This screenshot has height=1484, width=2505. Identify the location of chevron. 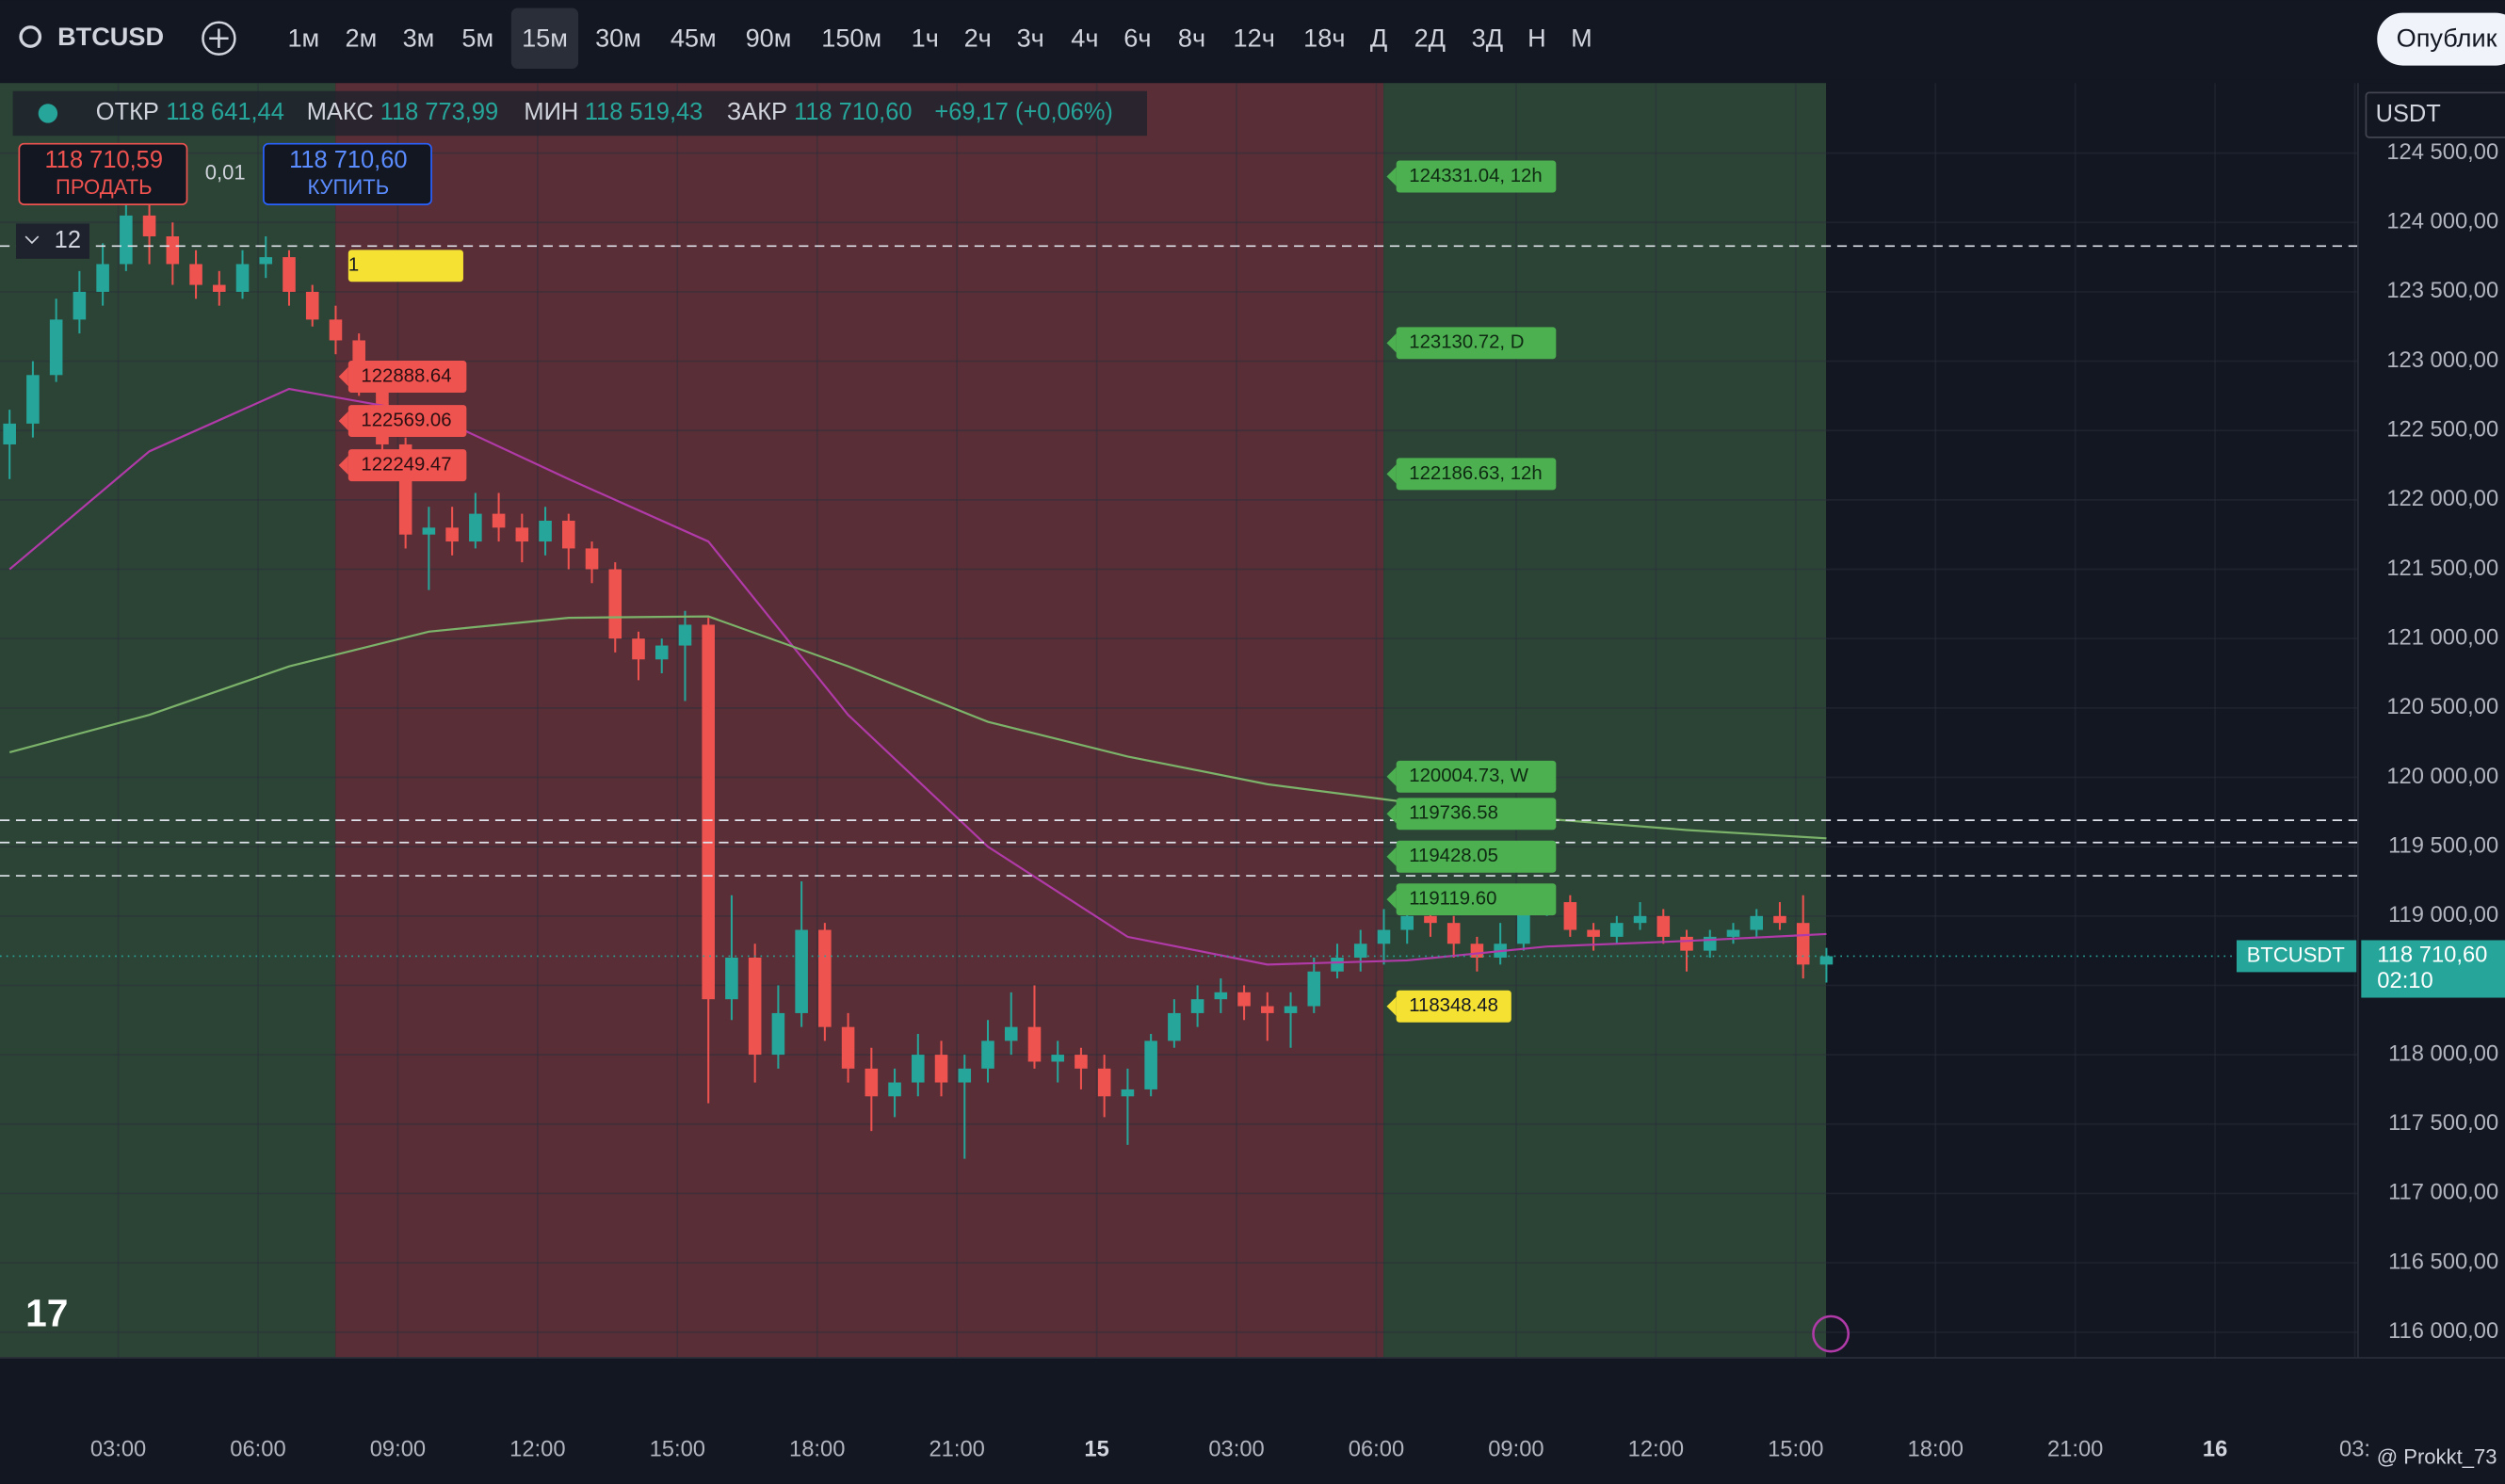
(32, 240).